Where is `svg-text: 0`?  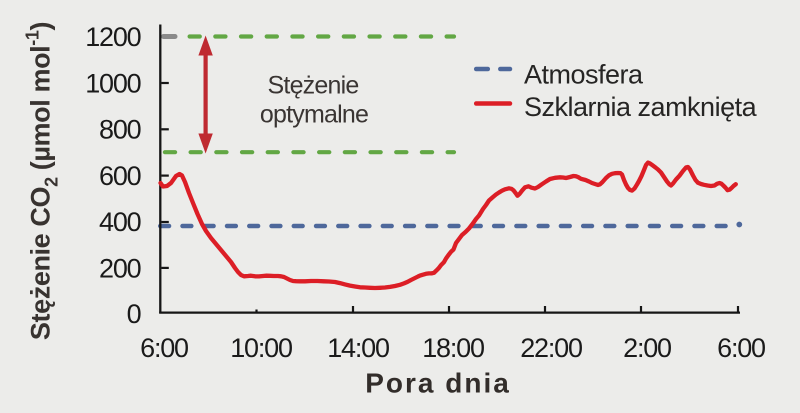 svg-text: 0 is located at coordinates (134, 314).